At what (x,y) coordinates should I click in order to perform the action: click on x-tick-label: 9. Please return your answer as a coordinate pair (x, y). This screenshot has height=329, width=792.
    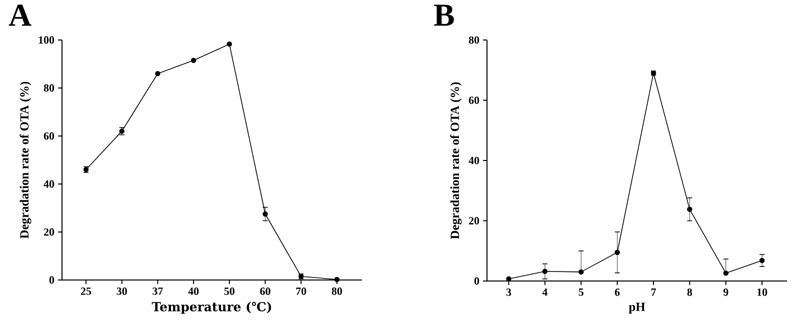
    Looking at the image, I should click on (725, 292).